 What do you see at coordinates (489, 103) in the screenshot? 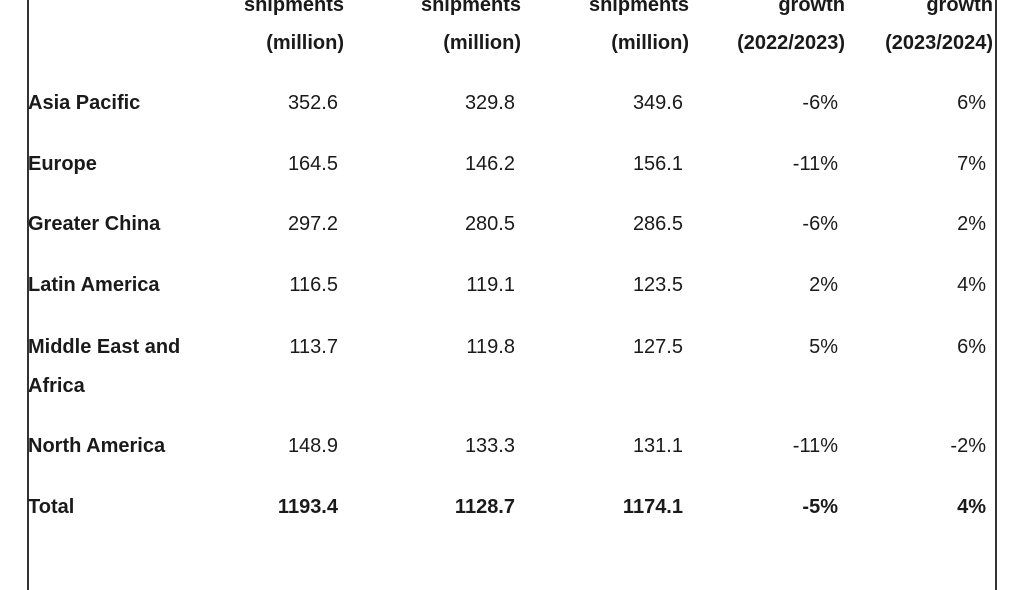
I see `cell-value: 329.8` at bounding box center [489, 103].